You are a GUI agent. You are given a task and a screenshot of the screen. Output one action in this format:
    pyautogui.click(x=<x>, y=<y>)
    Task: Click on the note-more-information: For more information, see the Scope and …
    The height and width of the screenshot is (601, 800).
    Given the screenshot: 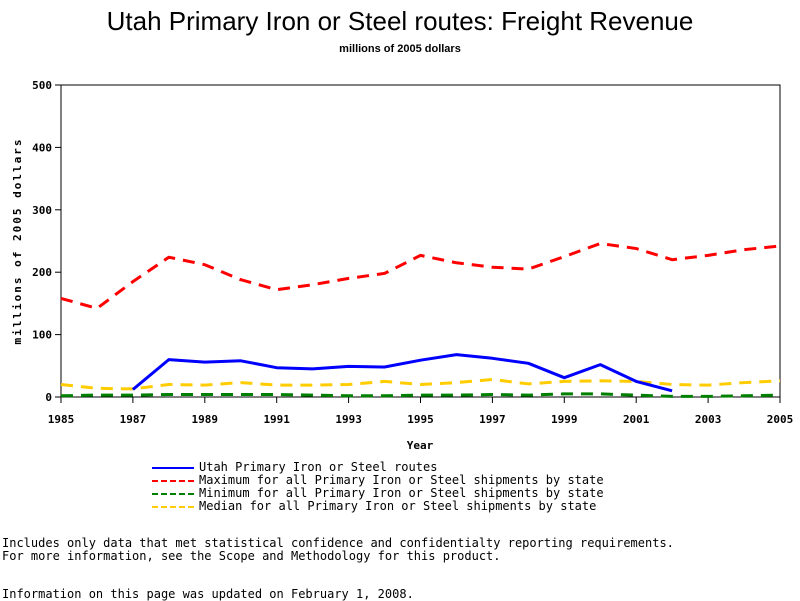 What is the action you would take?
    pyautogui.click(x=251, y=556)
    